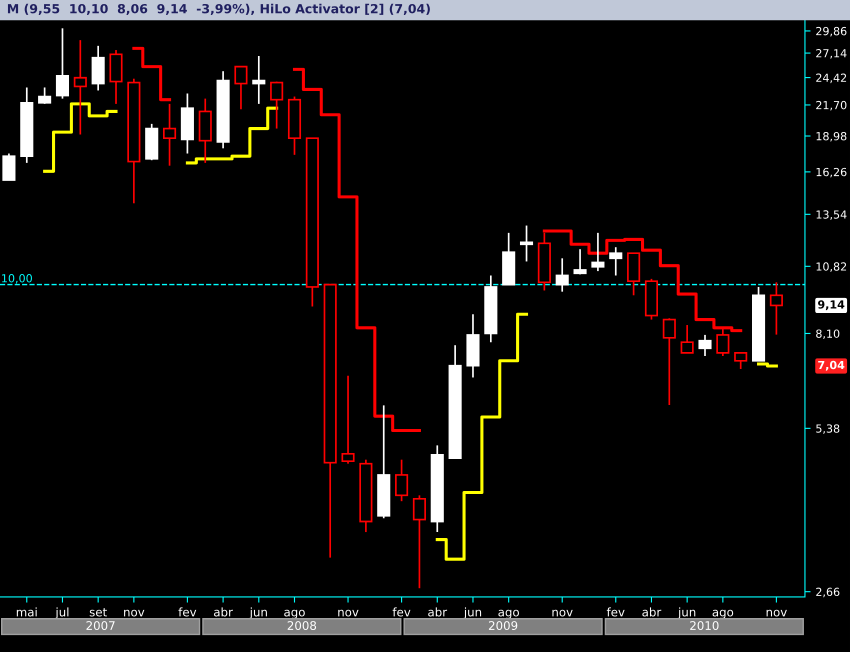 This screenshot has height=652, width=850. I want to click on x-tick-label: jul, so click(61, 613).